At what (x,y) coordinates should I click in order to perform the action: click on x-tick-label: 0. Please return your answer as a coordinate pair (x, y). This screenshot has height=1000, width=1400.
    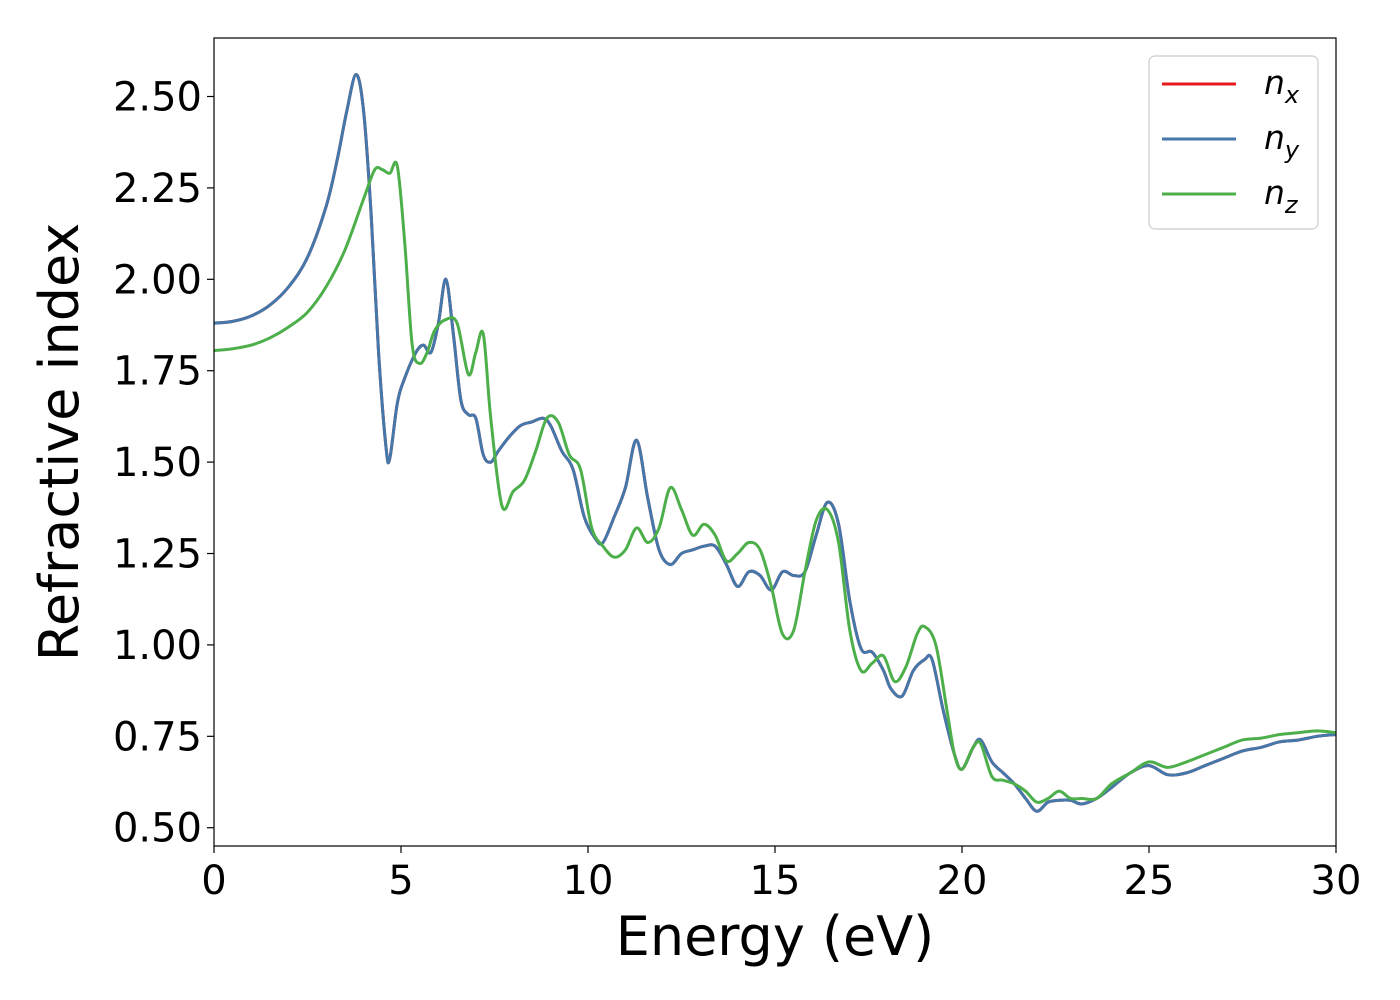
    Looking at the image, I should click on (213, 881).